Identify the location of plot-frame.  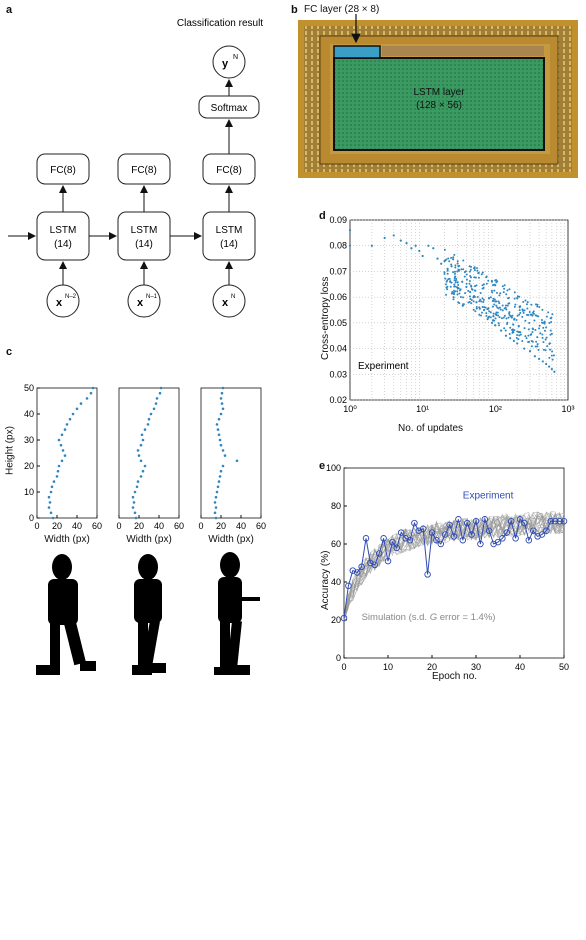
(454, 563).